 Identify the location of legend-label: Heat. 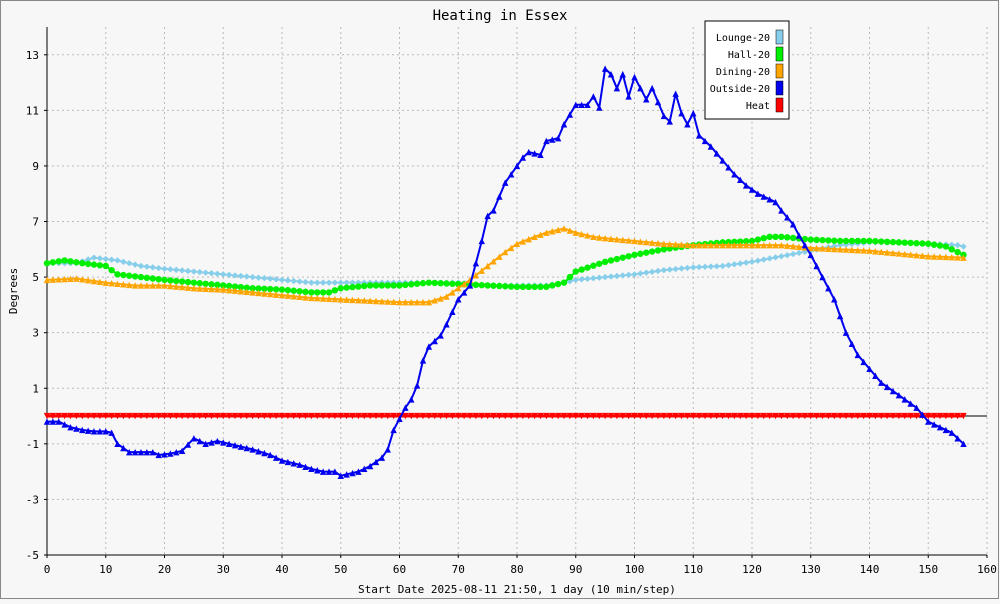
(758, 106).